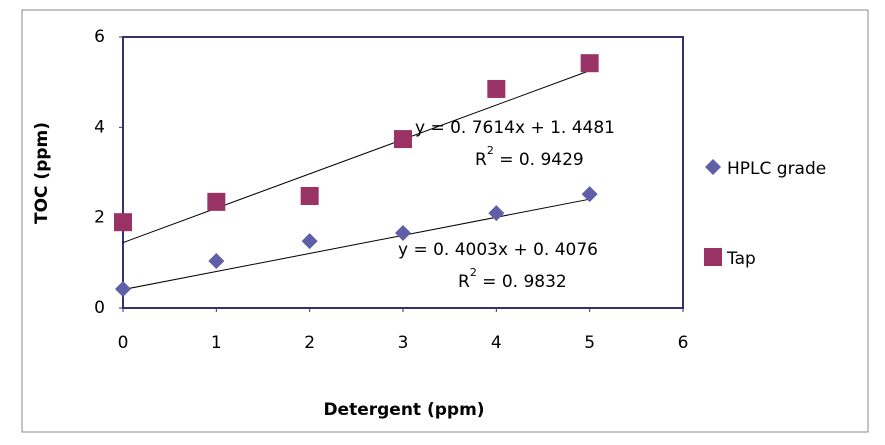 Image resolution: width=885 pixels, height=445 pixels. What do you see at coordinates (539, 160) in the screenshot?
I see `r-squared-value: = 0. 9429` at bounding box center [539, 160].